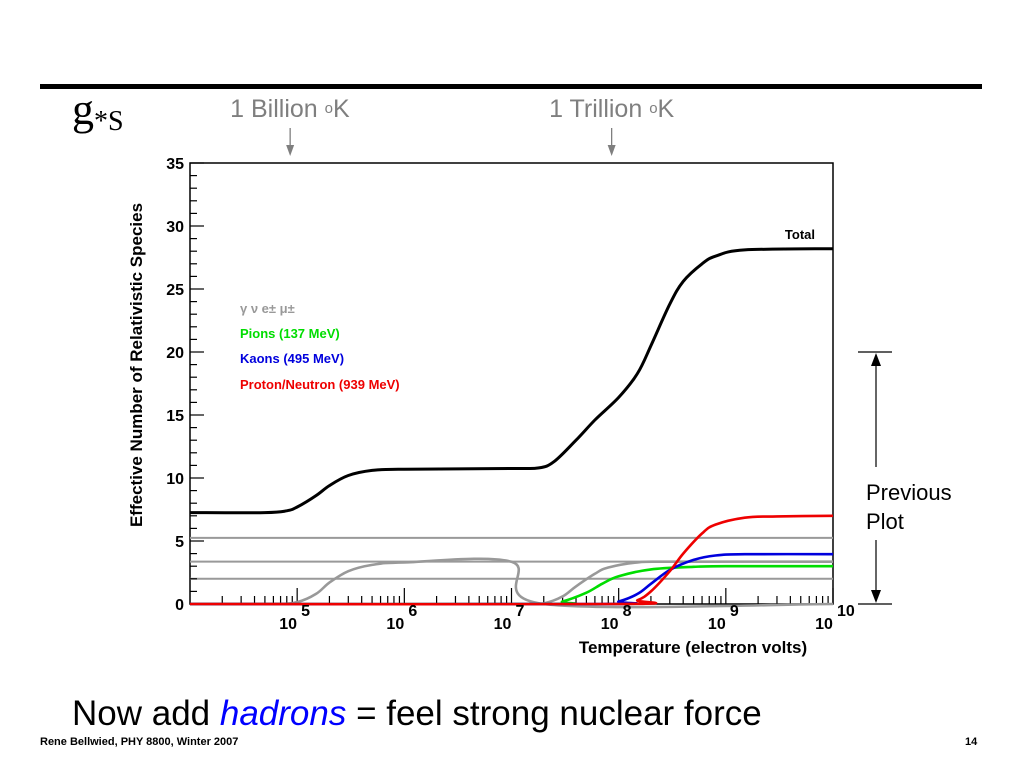  What do you see at coordinates (320, 384) in the screenshot?
I see `legend-nucleons: Proton/Neutron (939 MeV)` at bounding box center [320, 384].